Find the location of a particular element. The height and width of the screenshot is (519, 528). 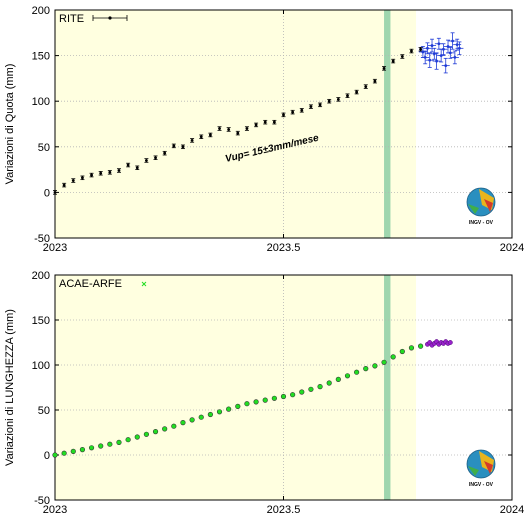

y-axis-title: Variazioni di Quota (mm) is located at coordinates (10, 124).